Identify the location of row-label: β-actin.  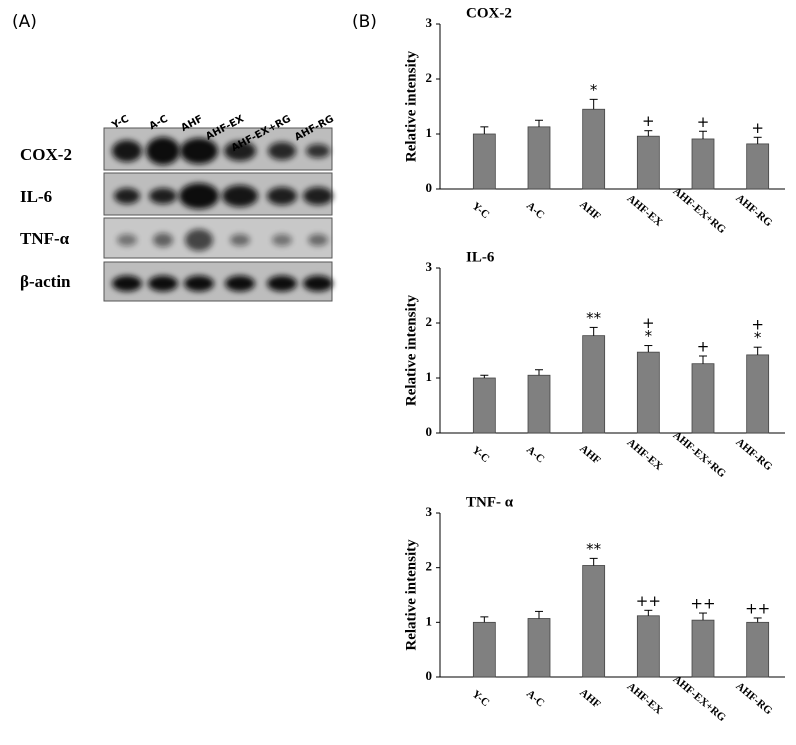
(45, 281).